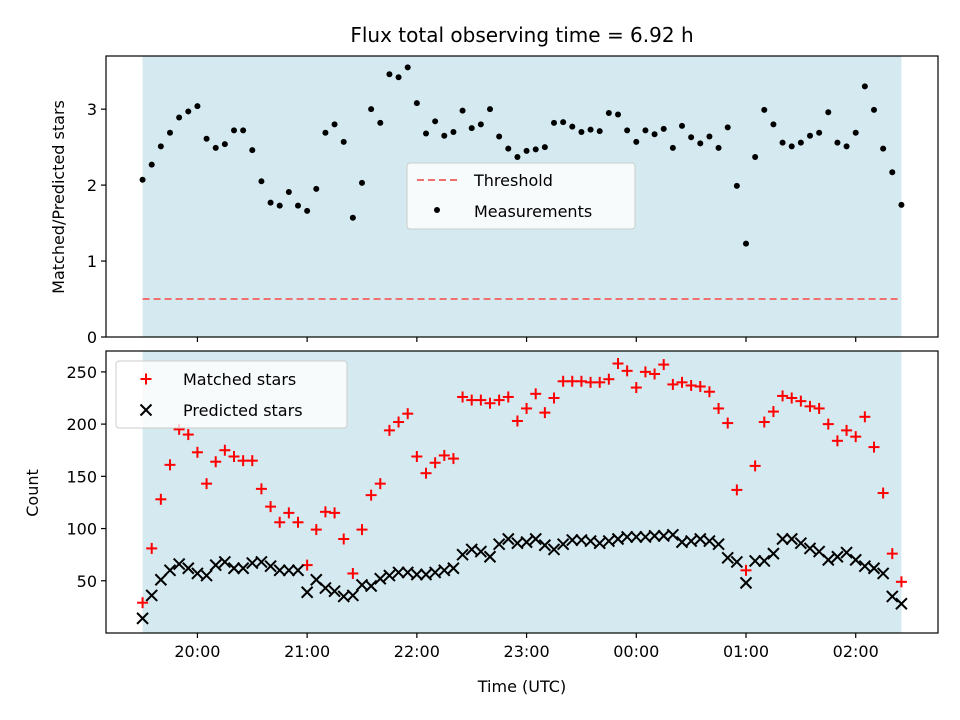 The height and width of the screenshot is (720, 960). I want to click on chart-title: Flux total observing time = 6.92 h, so click(521, 35).